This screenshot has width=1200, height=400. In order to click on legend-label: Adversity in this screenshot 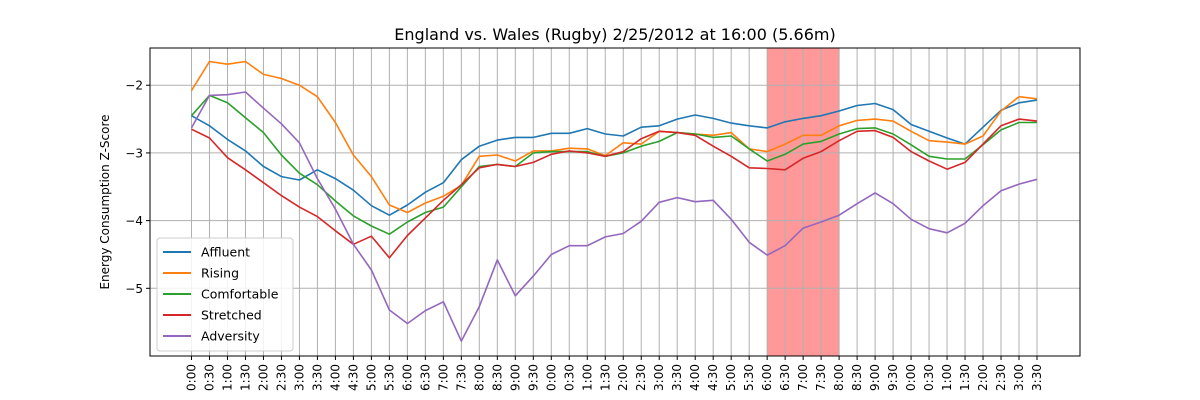, I will do `click(230, 336)`.